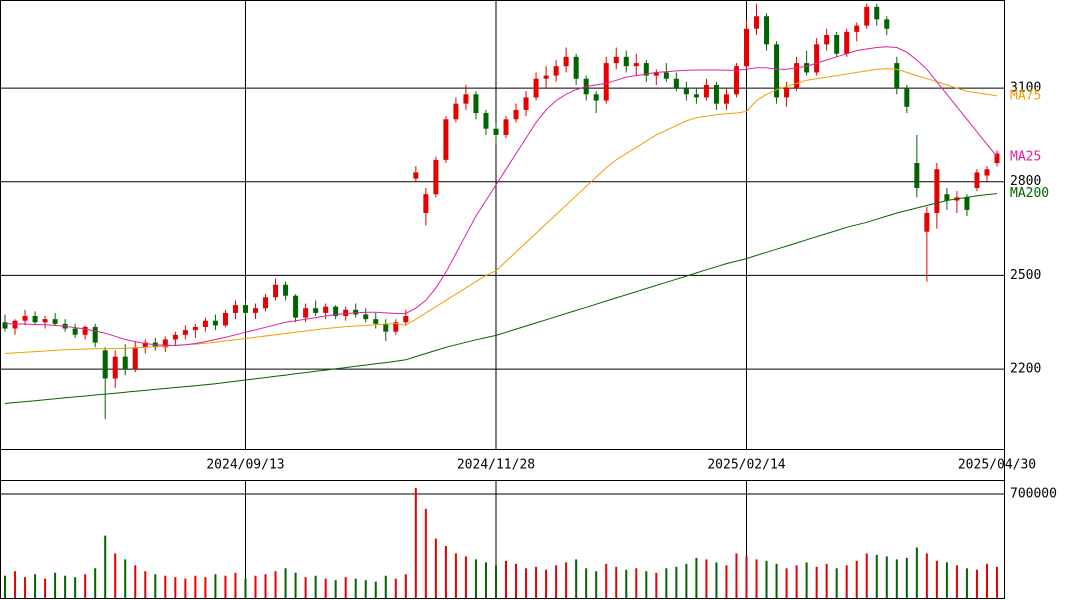 This screenshot has height=600, width=1065. What do you see at coordinates (1025, 88) in the screenshot?
I see `y-tick-label: 3100` at bounding box center [1025, 88].